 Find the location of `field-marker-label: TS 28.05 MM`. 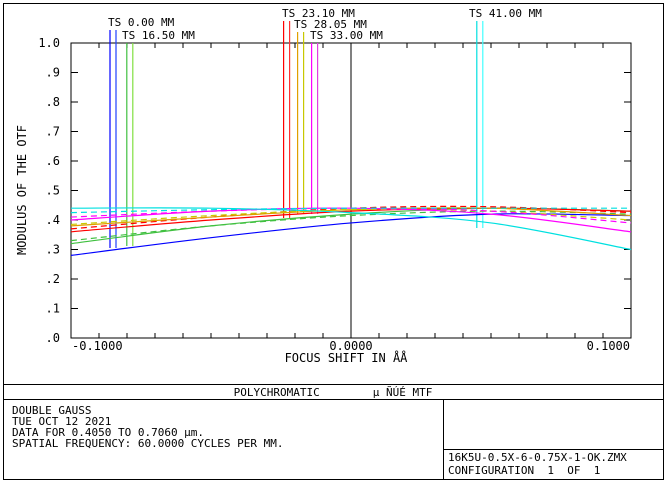

field-marker-label: TS 28.05 MM is located at coordinates (330, 24).